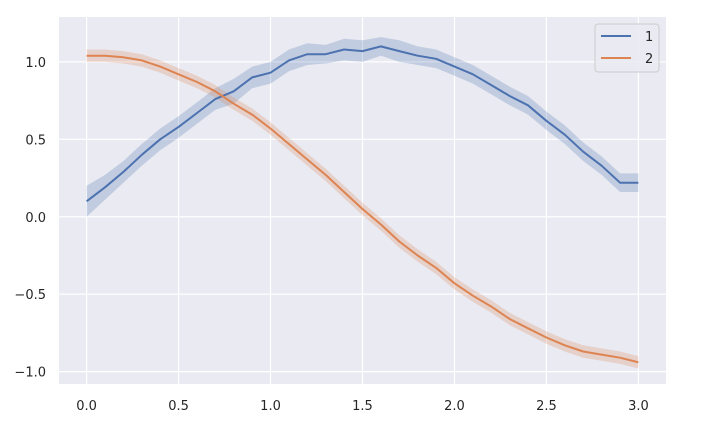 The width and height of the screenshot is (715, 429). I want to click on x-axis-ticks: 0.0 0.5 1.0 1.5 2.0 2.5 3.0, so click(362, 406).